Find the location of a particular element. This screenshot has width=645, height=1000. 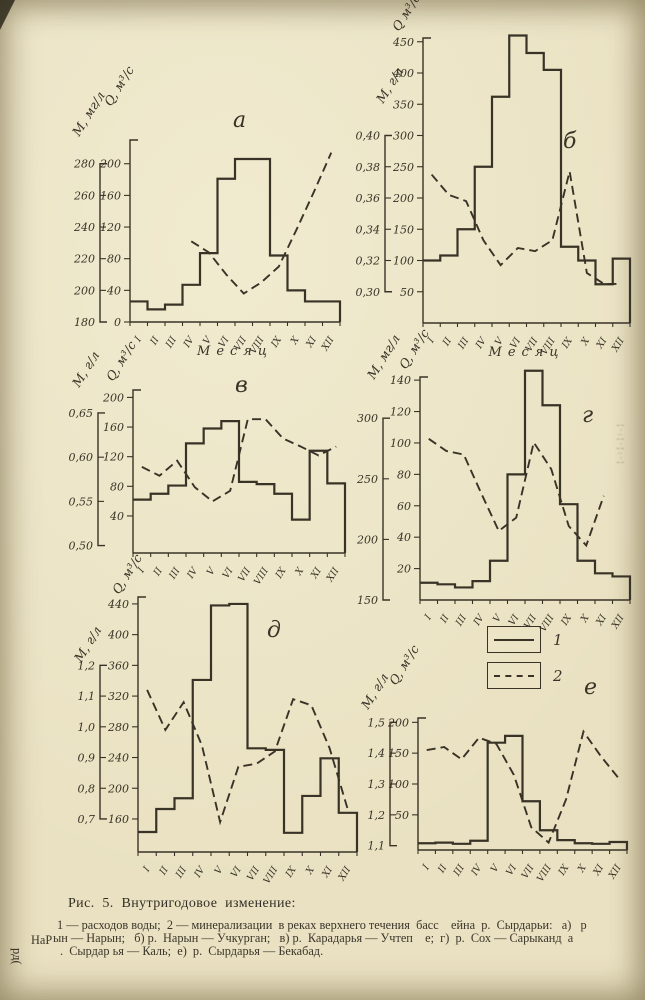

legend-item-mineralization: 2 is located at coordinates (525, 675).